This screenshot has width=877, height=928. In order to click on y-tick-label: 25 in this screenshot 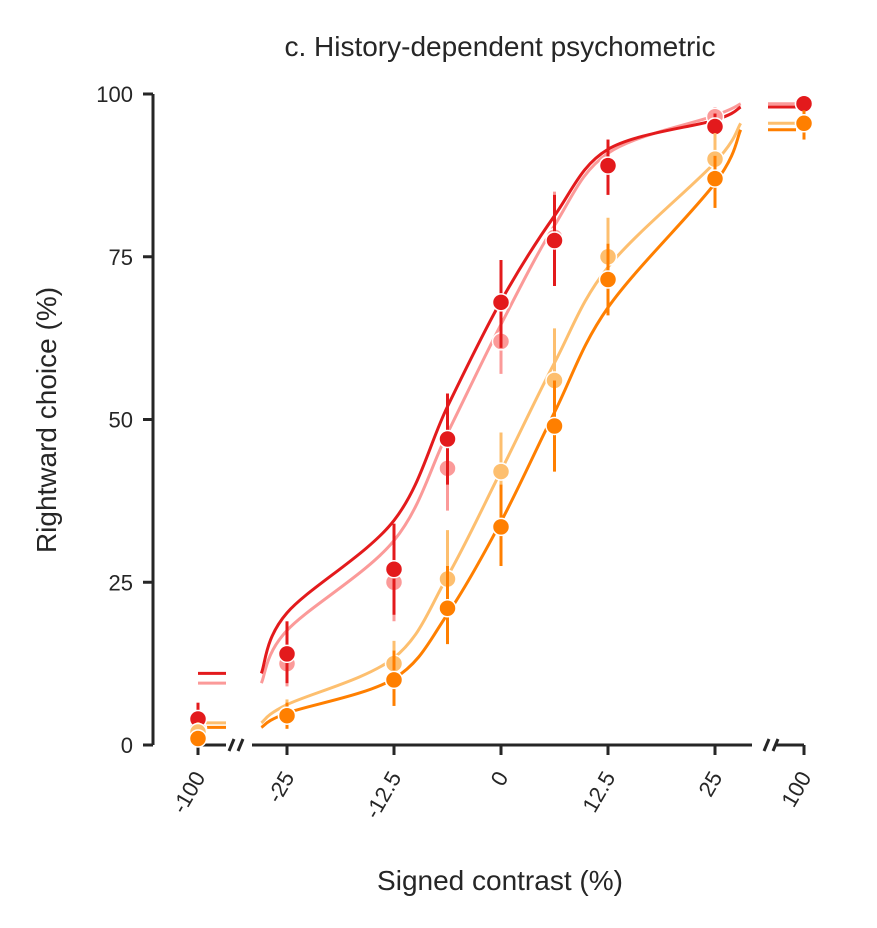, I will do `click(121, 582)`.